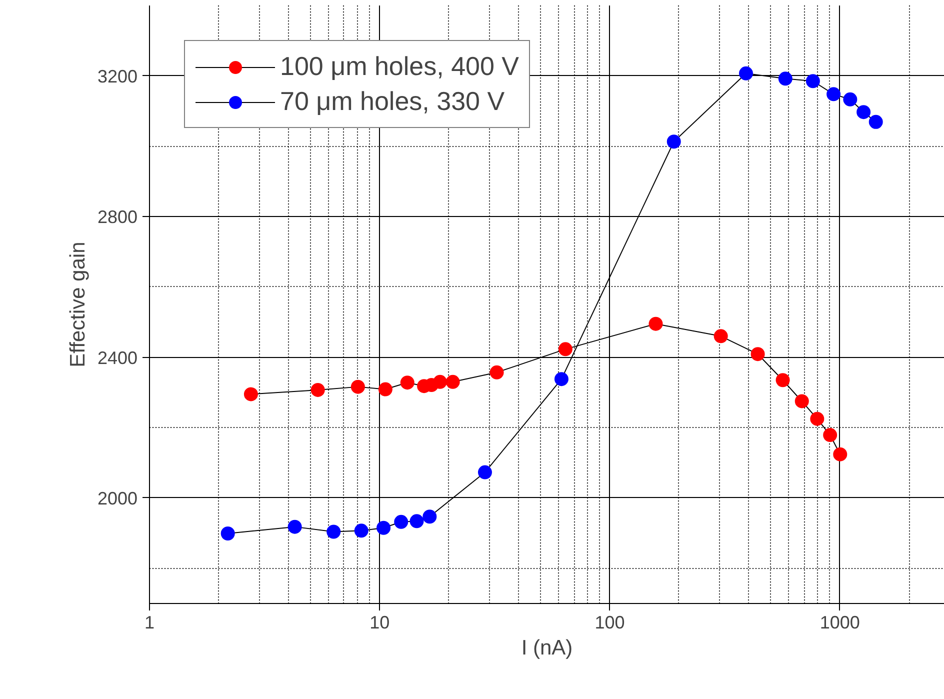 The height and width of the screenshot is (699, 944). I want to click on y-axis-title: Effective gain, so click(78, 305).